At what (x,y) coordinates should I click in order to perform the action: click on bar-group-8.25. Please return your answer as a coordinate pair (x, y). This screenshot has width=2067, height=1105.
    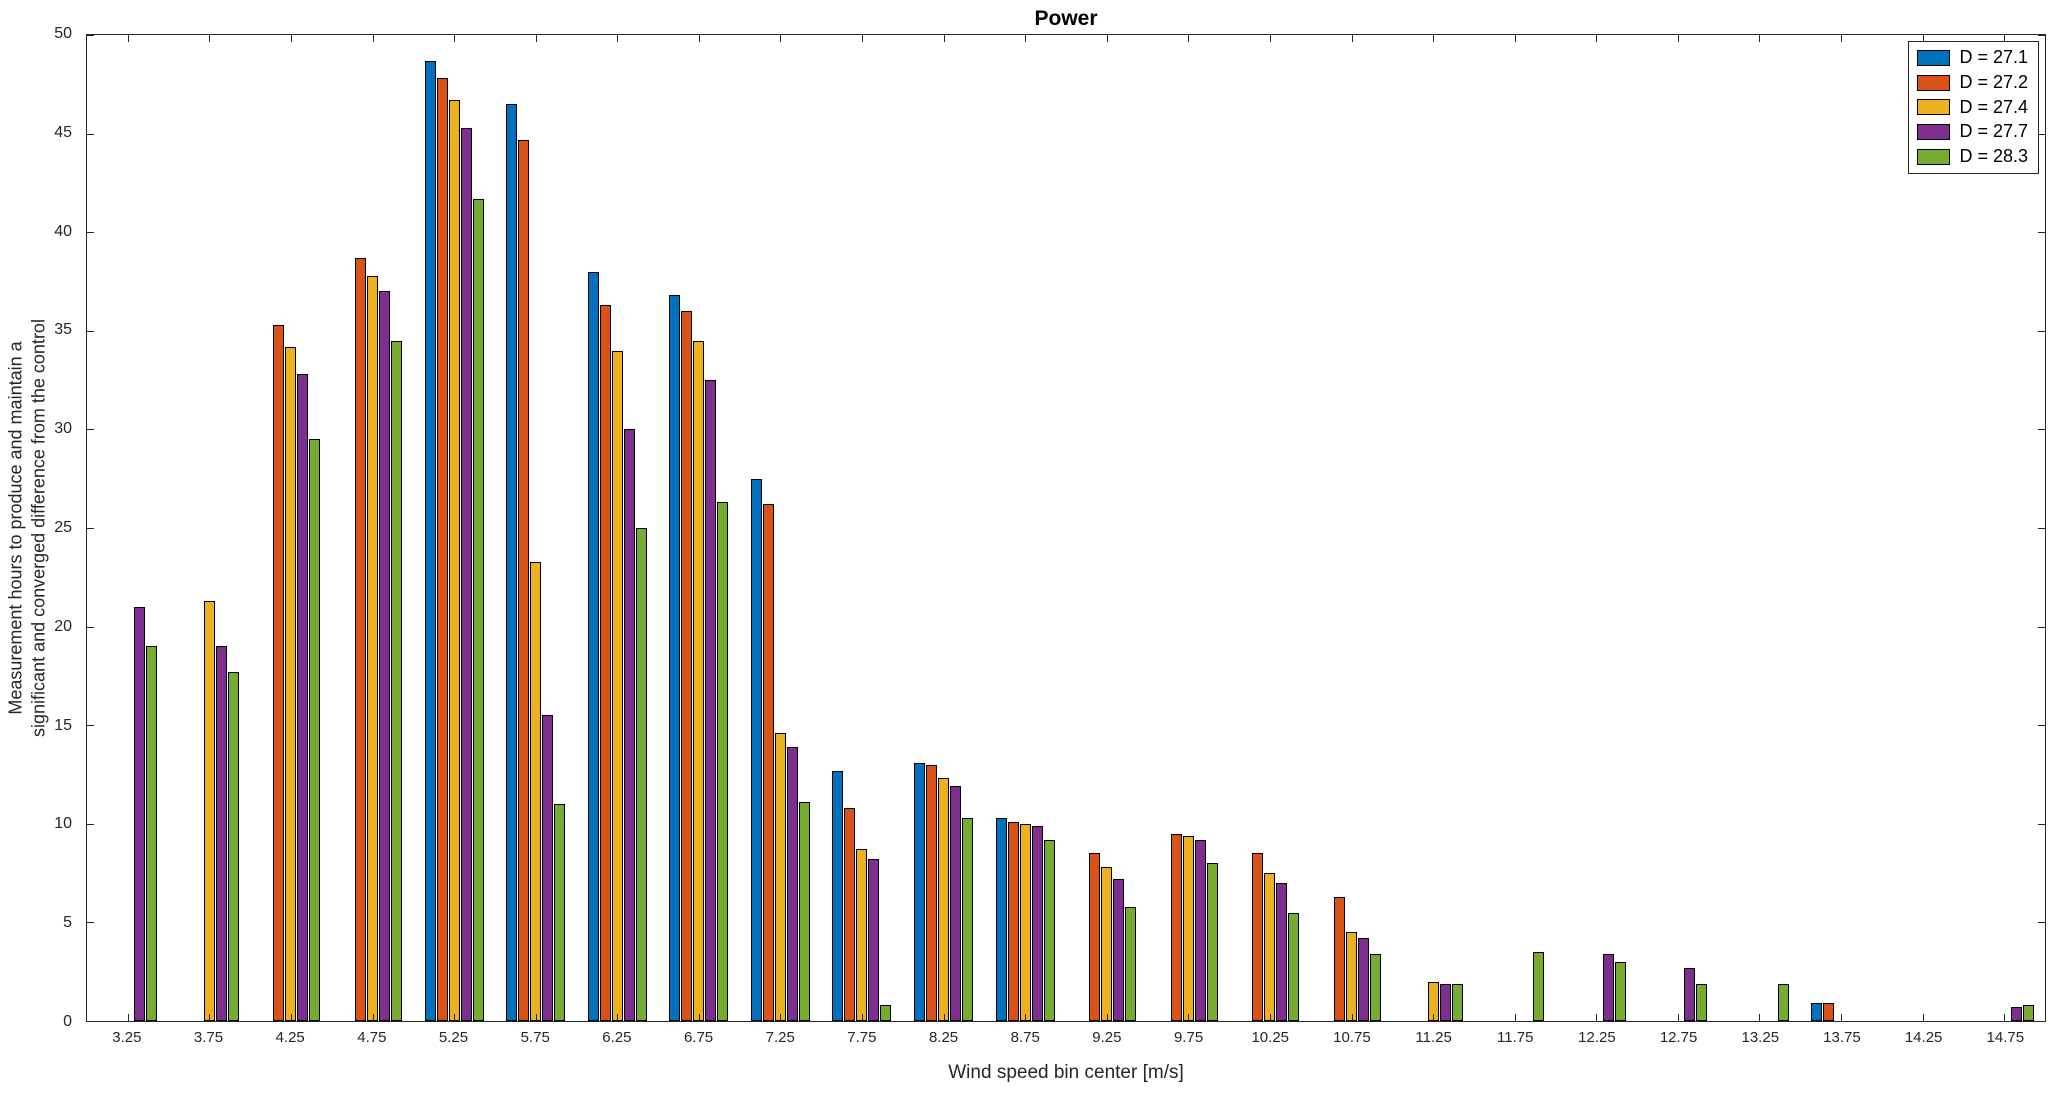
    Looking at the image, I should click on (944, 528).